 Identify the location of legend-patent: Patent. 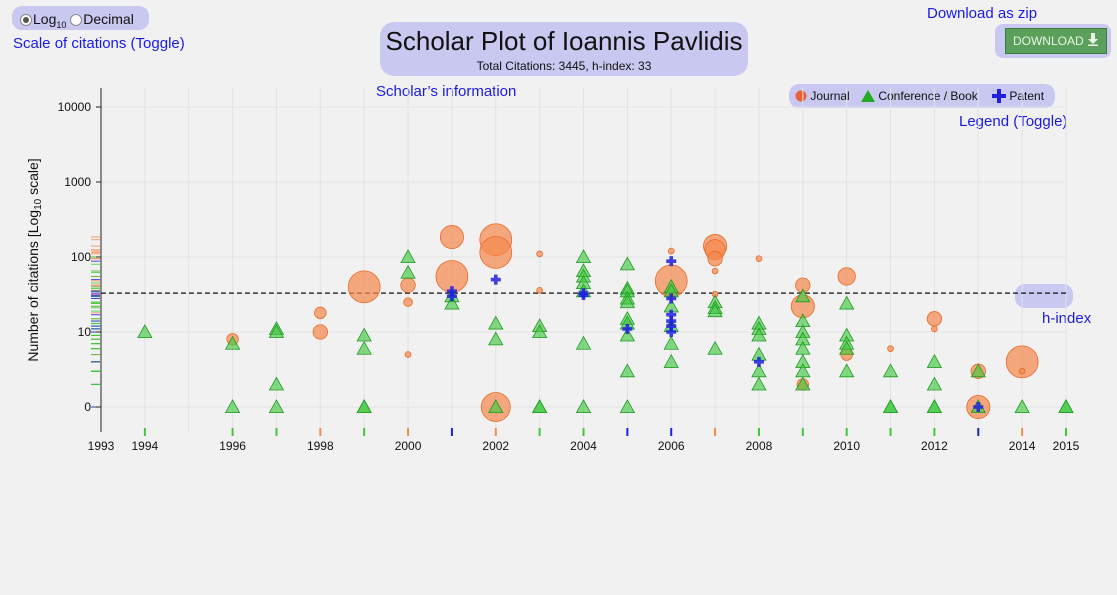
(1018, 96).